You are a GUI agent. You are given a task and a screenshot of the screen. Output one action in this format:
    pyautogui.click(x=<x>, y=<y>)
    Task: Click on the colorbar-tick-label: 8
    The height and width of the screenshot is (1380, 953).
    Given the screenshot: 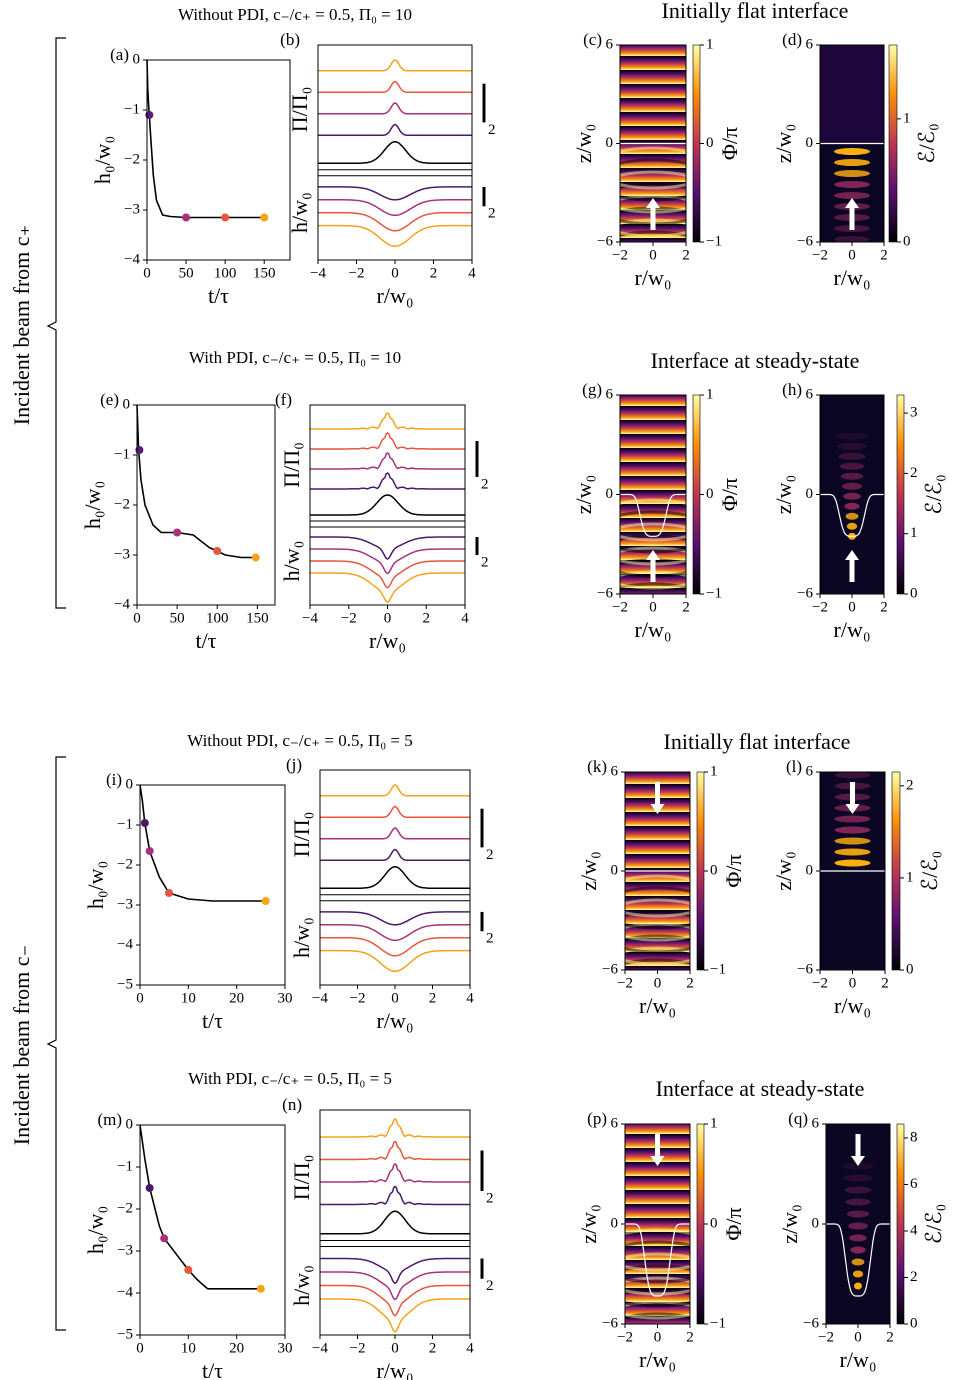 What is the action you would take?
    pyautogui.click(x=914, y=1137)
    